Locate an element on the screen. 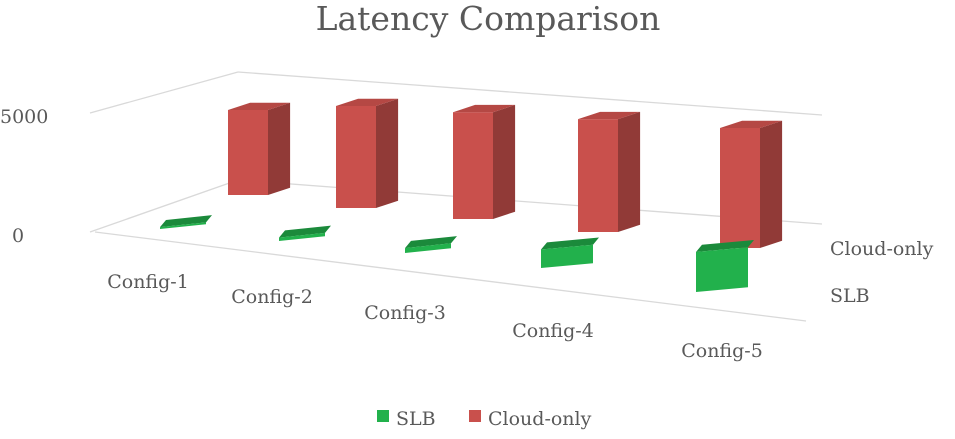 The width and height of the screenshot is (955, 439). series-depth-labels: Cloud-only SLB is located at coordinates (882, 272).